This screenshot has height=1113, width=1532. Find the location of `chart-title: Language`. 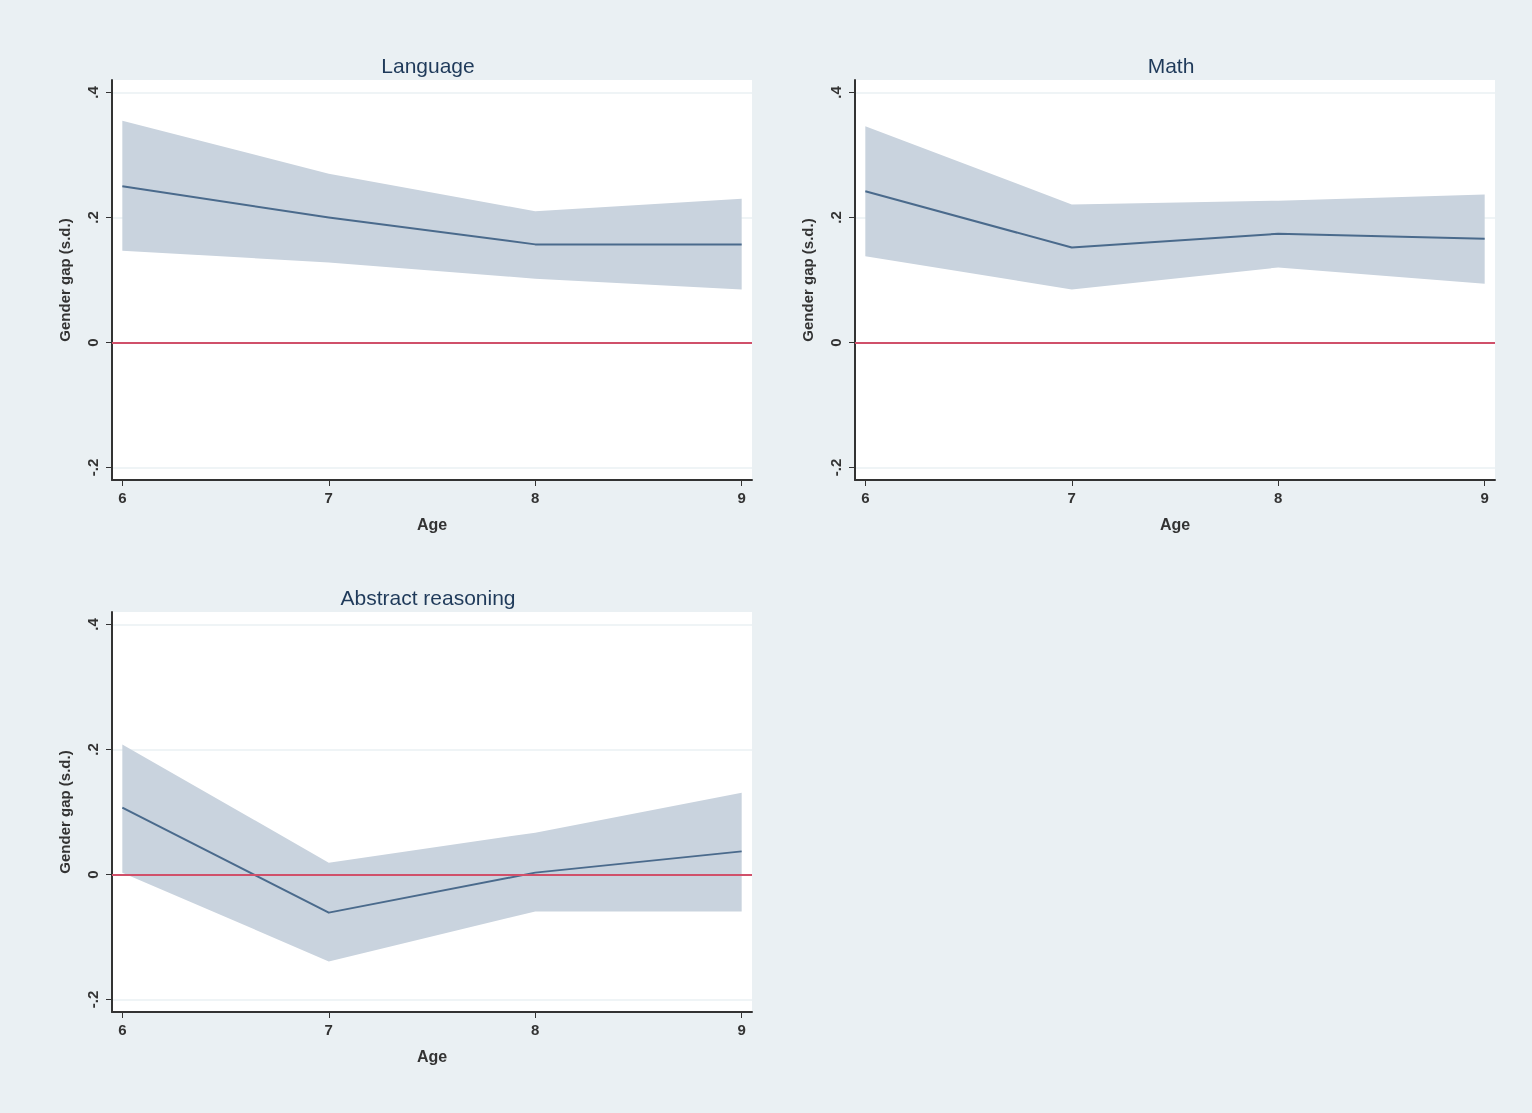

chart-title: Language is located at coordinates (428, 65).